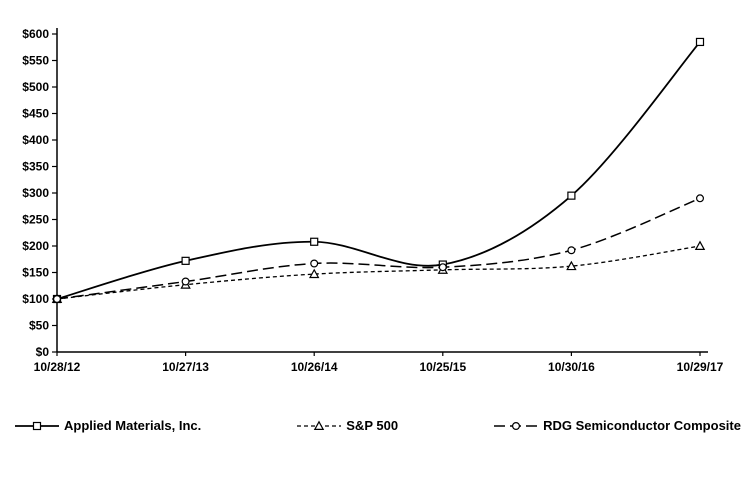 The width and height of the screenshot is (749, 481). What do you see at coordinates (35, 87) in the screenshot?
I see `y-axis-tick-label: $500` at bounding box center [35, 87].